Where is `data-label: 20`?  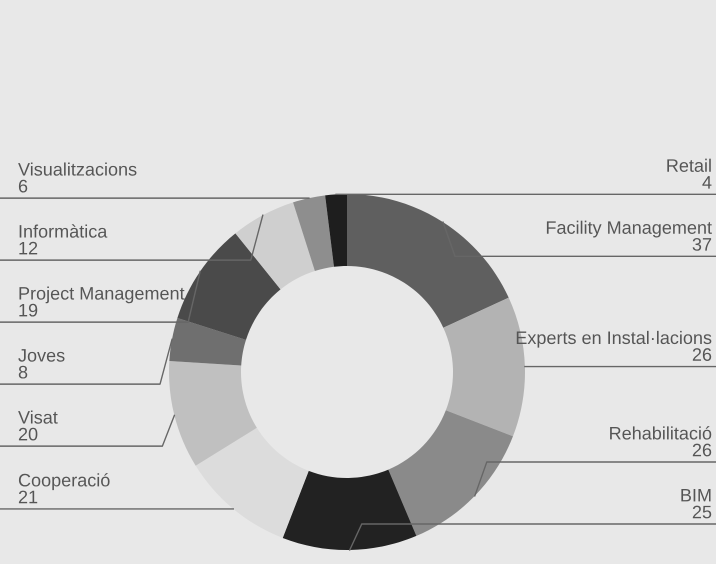 data-label: 20 is located at coordinates (28, 434).